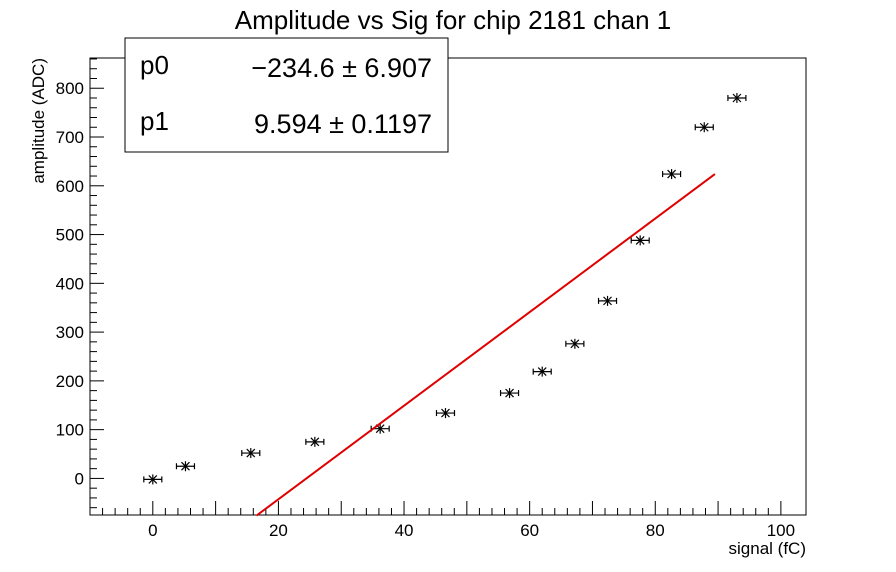 This screenshot has height=572, width=896. I want to click on y-tick-label: 800, so click(70, 88).